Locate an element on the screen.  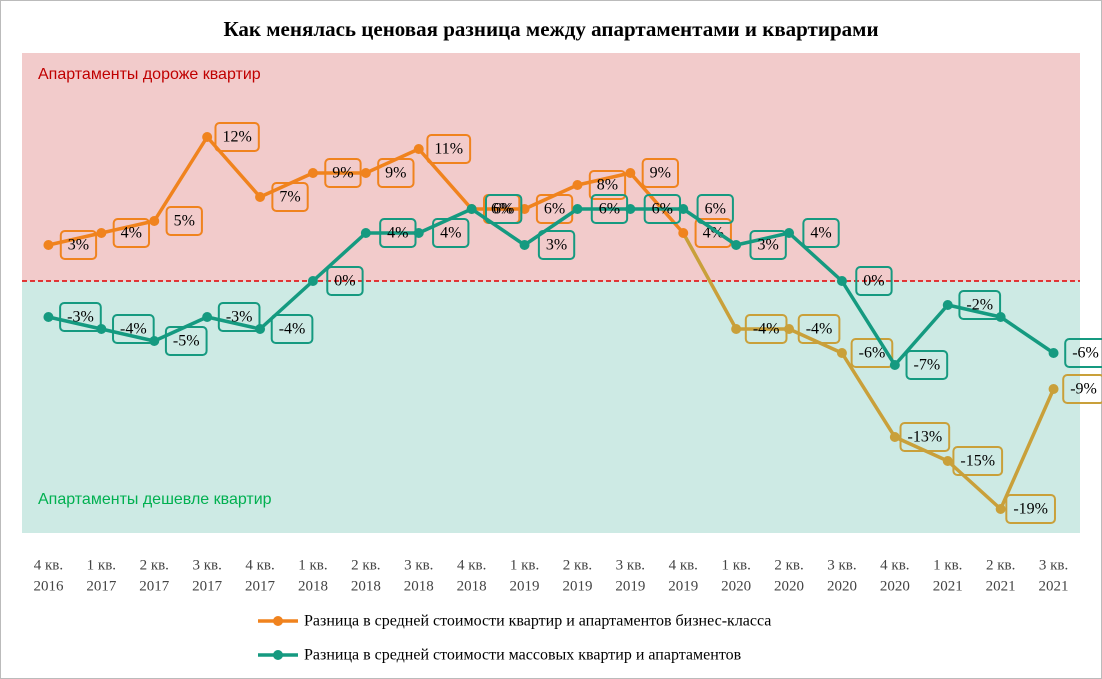
data-label: 0% is located at coordinates (344, 281).